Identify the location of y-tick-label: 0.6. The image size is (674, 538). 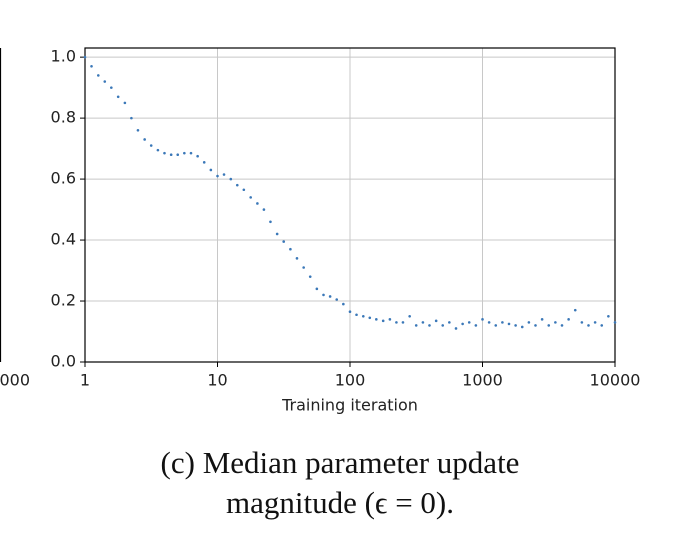
(63, 178).